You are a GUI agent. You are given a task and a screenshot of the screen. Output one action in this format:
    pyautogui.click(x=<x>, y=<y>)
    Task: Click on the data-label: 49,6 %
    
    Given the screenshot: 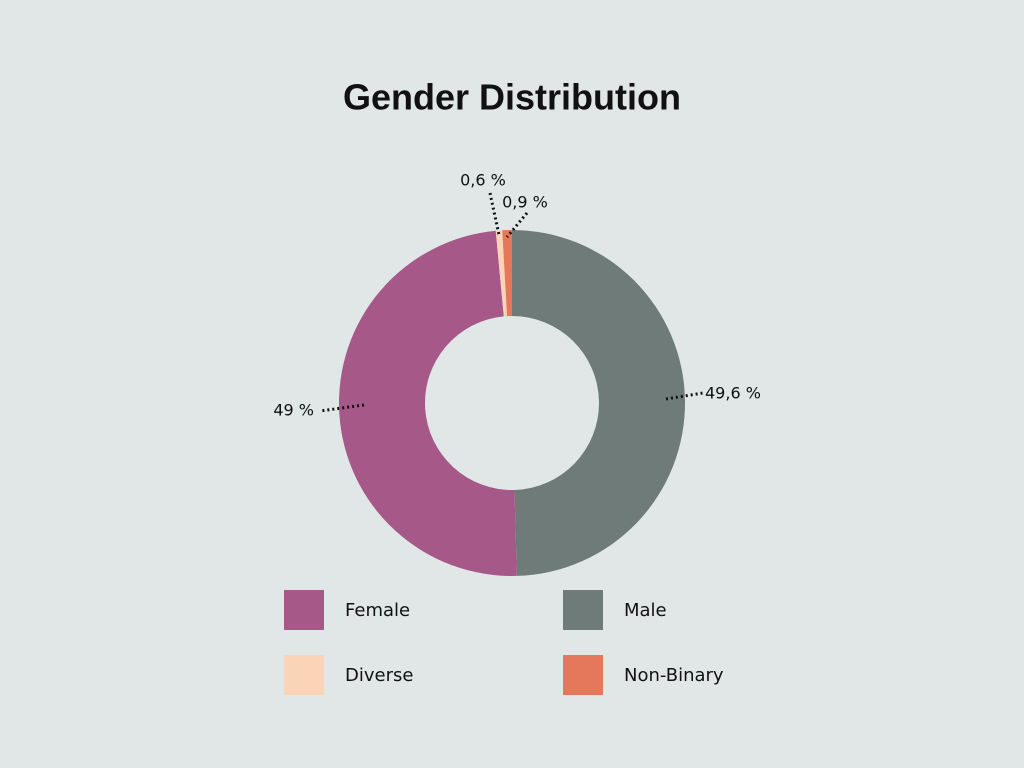 What is the action you would take?
    pyautogui.click(x=733, y=393)
    